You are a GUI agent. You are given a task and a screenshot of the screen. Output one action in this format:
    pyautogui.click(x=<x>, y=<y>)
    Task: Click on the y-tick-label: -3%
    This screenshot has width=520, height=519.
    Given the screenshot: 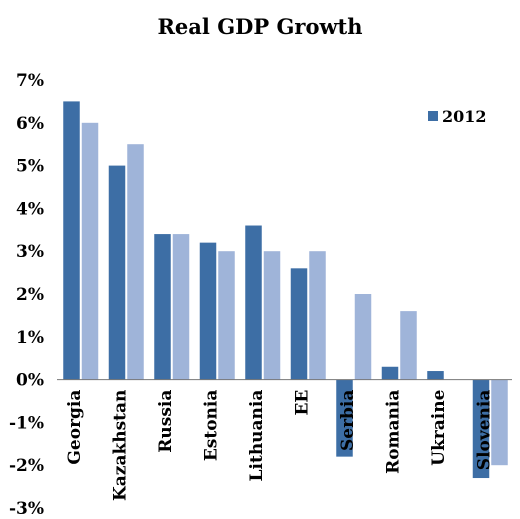 What is the action you would take?
    pyautogui.click(x=26, y=509)
    